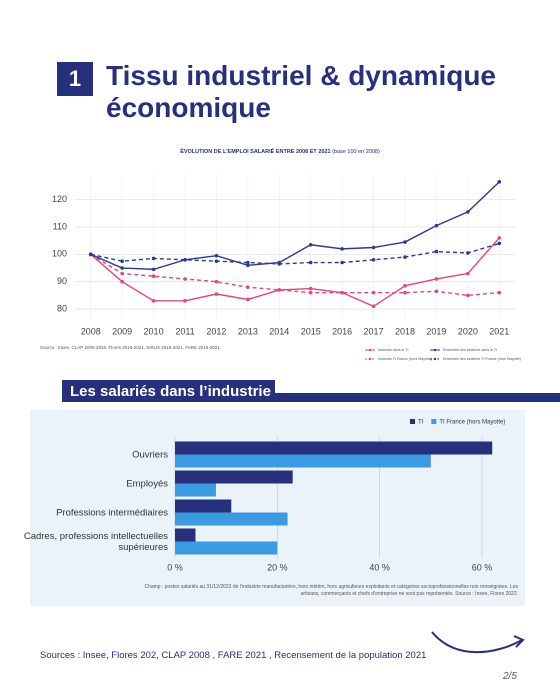 Image resolution: width=560 pixels, height=700 pixels. I want to click on legend-label: Industrie TI France (hors Mayotte), so click(405, 359).